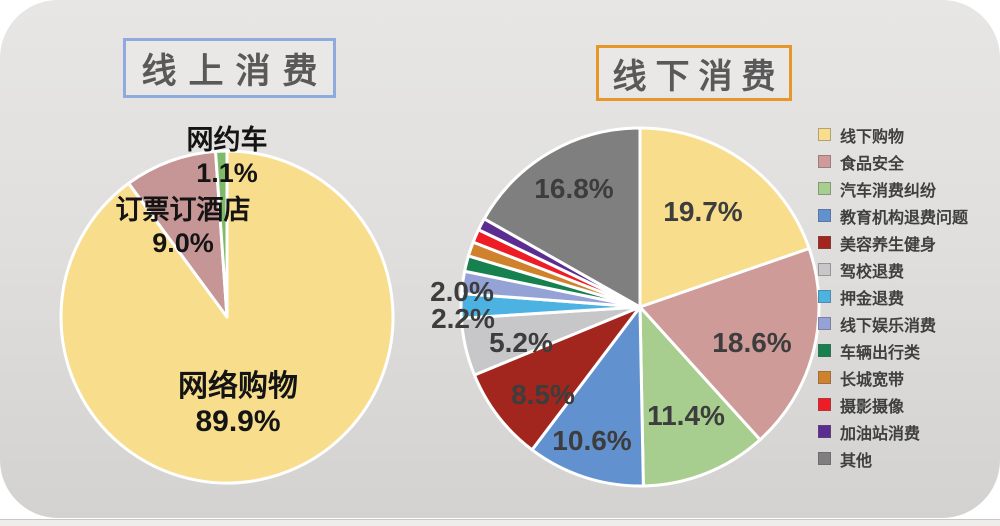 This screenshot has width=1000, height=526. Describe the element at coordinates (856, 461) in the screenshot. I see `legend-label: 其他` at that location.